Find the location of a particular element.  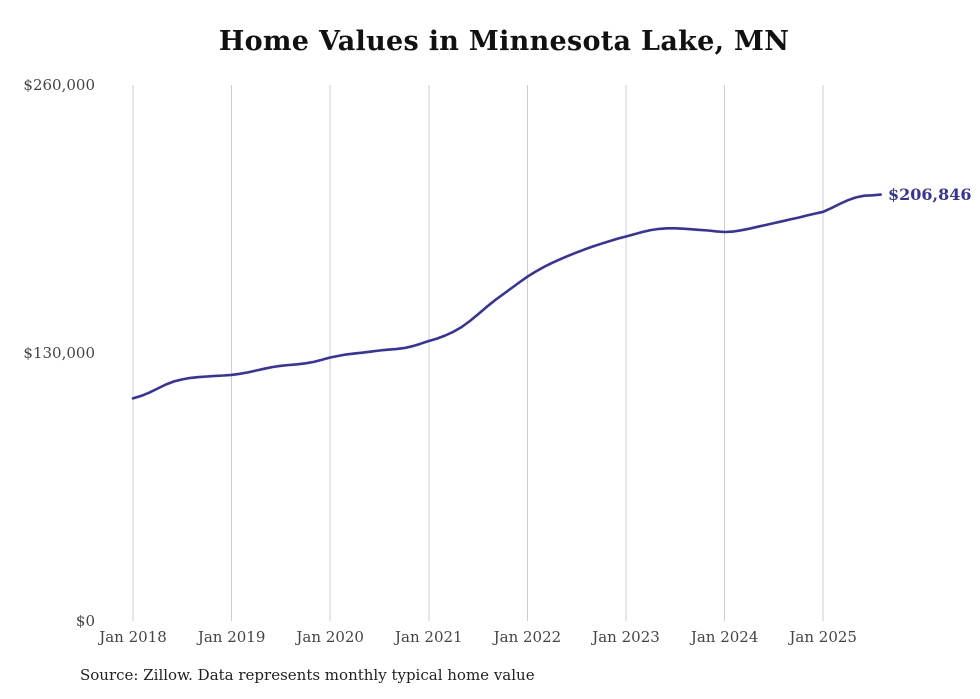

x-tick-label: Jan 2023 is located at coordinates (626, 637).